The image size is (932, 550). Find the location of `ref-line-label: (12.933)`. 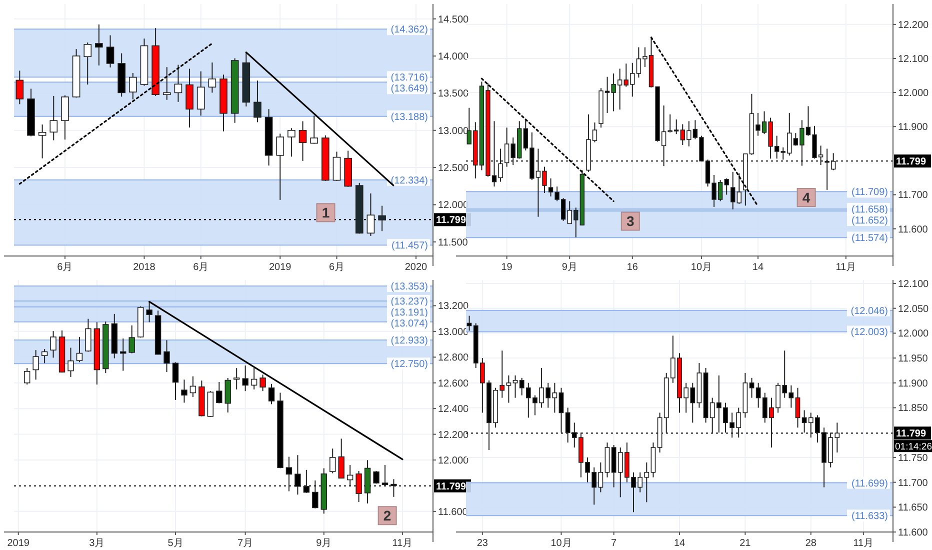

ref-line-label: (12.933) is located at coordinates (409, 341).